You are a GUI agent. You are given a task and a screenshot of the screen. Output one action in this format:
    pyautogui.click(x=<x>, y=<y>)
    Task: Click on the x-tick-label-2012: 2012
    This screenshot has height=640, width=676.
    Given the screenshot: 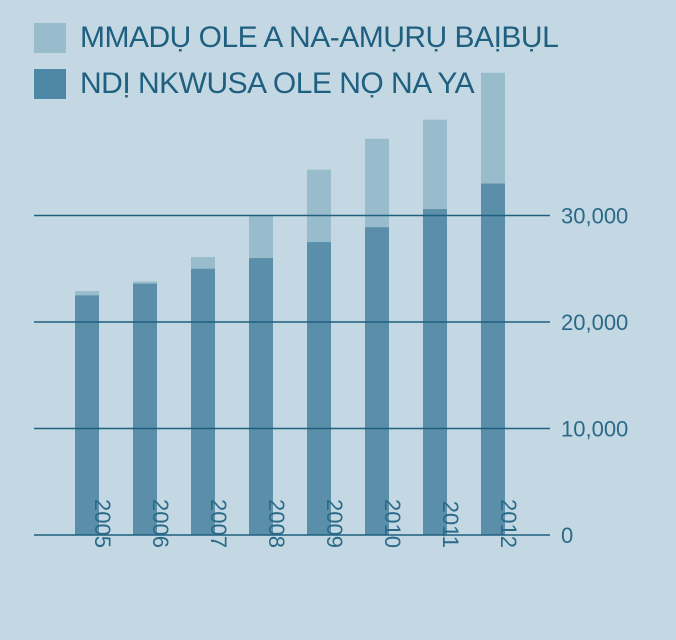 What is the action you would take?
    pyautogui.click(x=508, y=523)
    